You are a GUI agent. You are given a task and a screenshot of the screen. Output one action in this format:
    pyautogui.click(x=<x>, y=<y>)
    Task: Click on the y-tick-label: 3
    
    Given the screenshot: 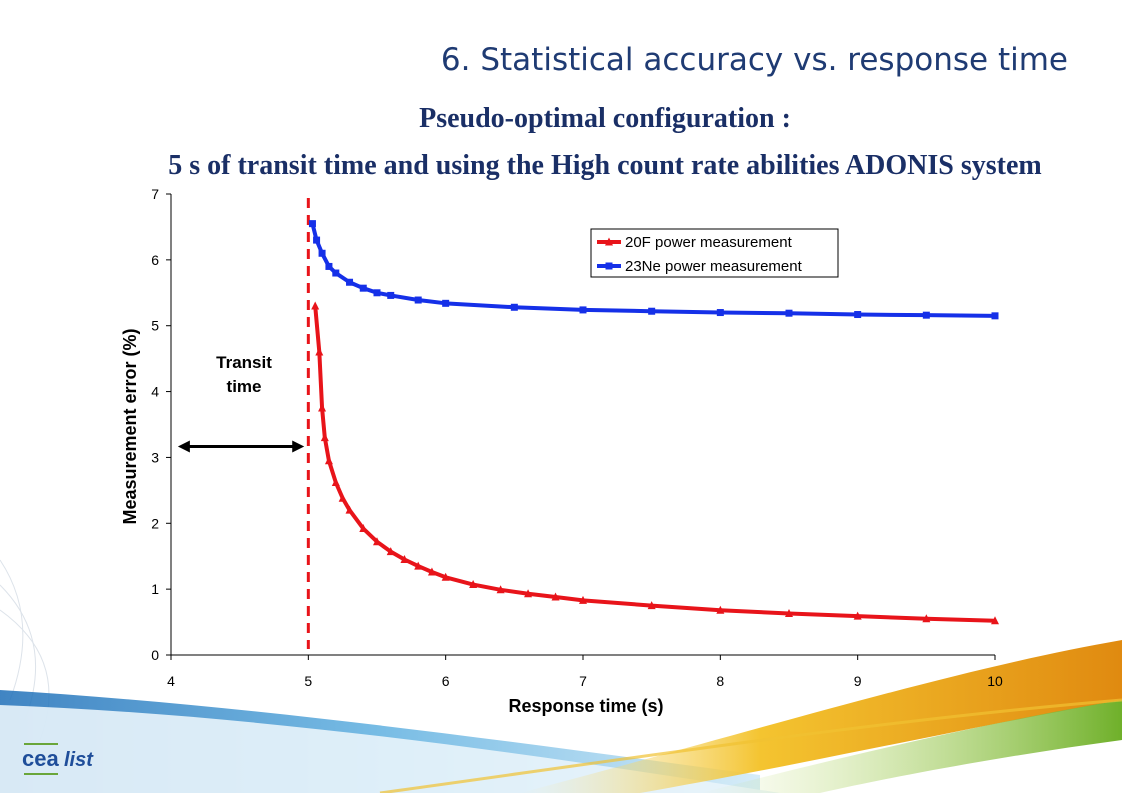 What is the action you would take?
    pyautogui.click(x=155, y=457)
    